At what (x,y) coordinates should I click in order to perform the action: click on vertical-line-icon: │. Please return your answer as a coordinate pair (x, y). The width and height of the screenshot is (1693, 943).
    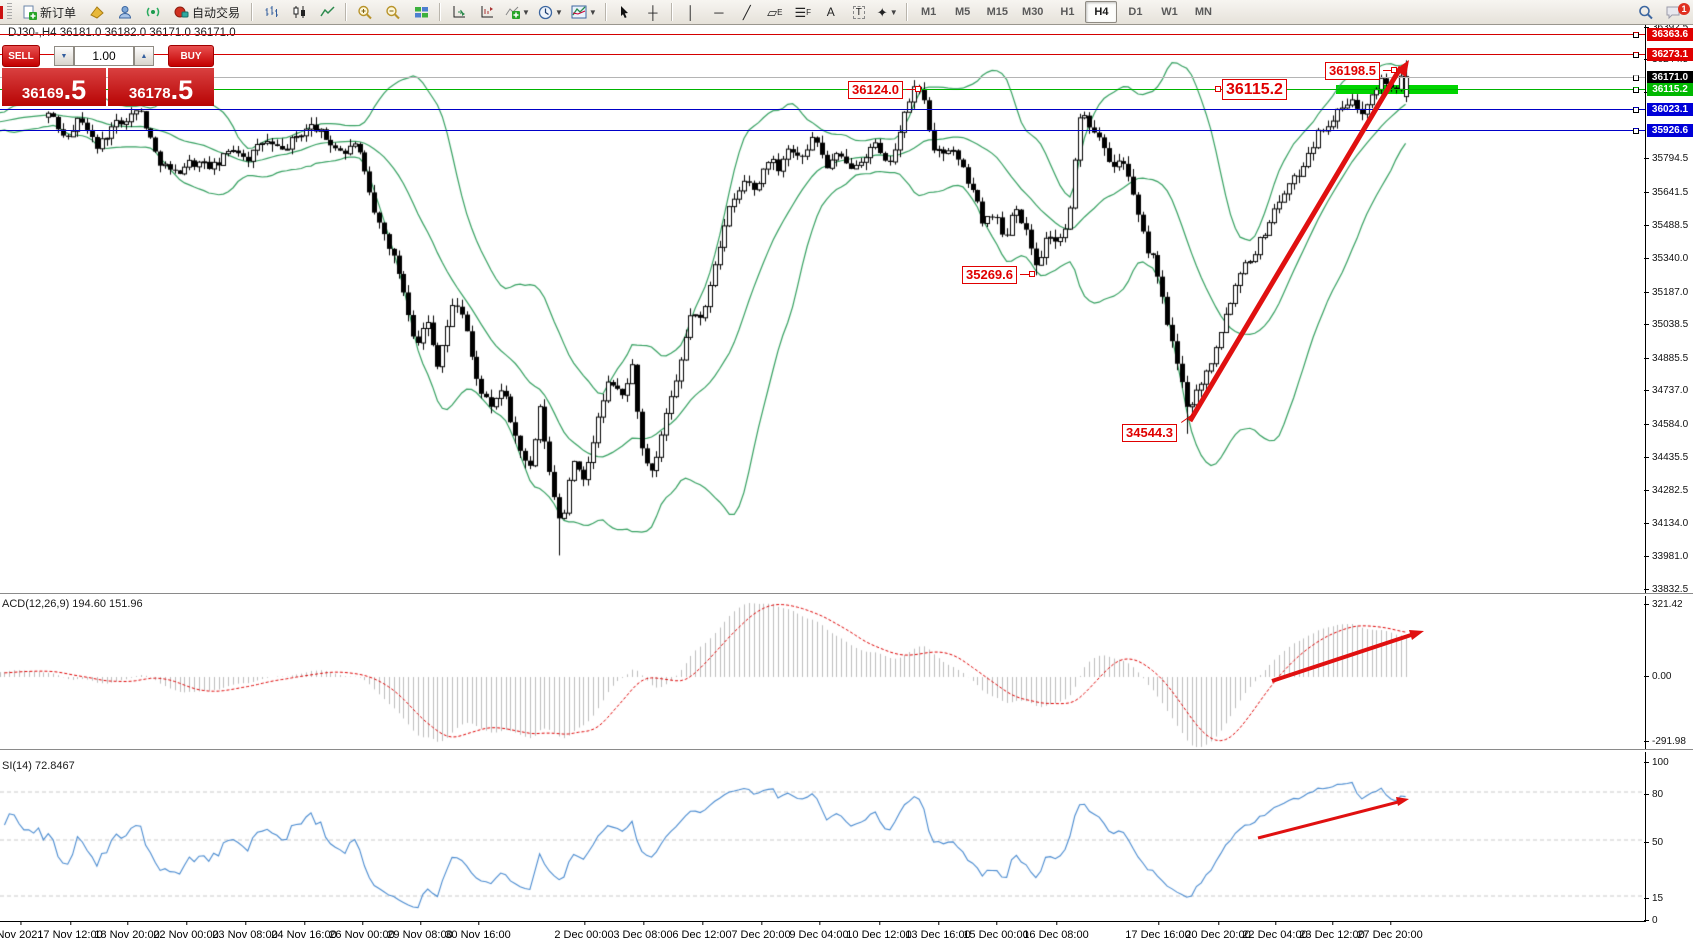
    Looking at the image, I should click on (690, 12).